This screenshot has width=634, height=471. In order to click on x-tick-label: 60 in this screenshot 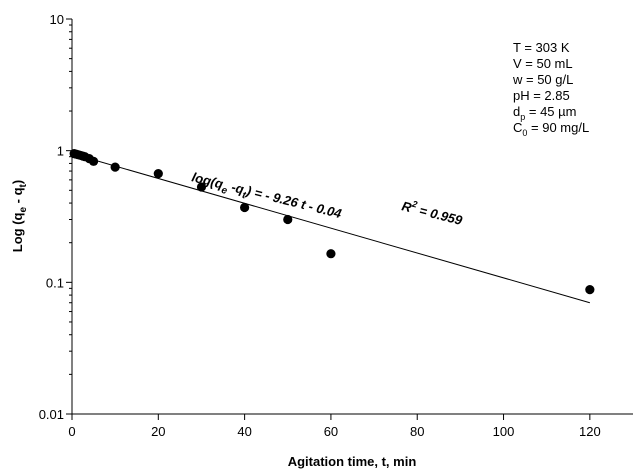, I will do `click(331, 431)`.